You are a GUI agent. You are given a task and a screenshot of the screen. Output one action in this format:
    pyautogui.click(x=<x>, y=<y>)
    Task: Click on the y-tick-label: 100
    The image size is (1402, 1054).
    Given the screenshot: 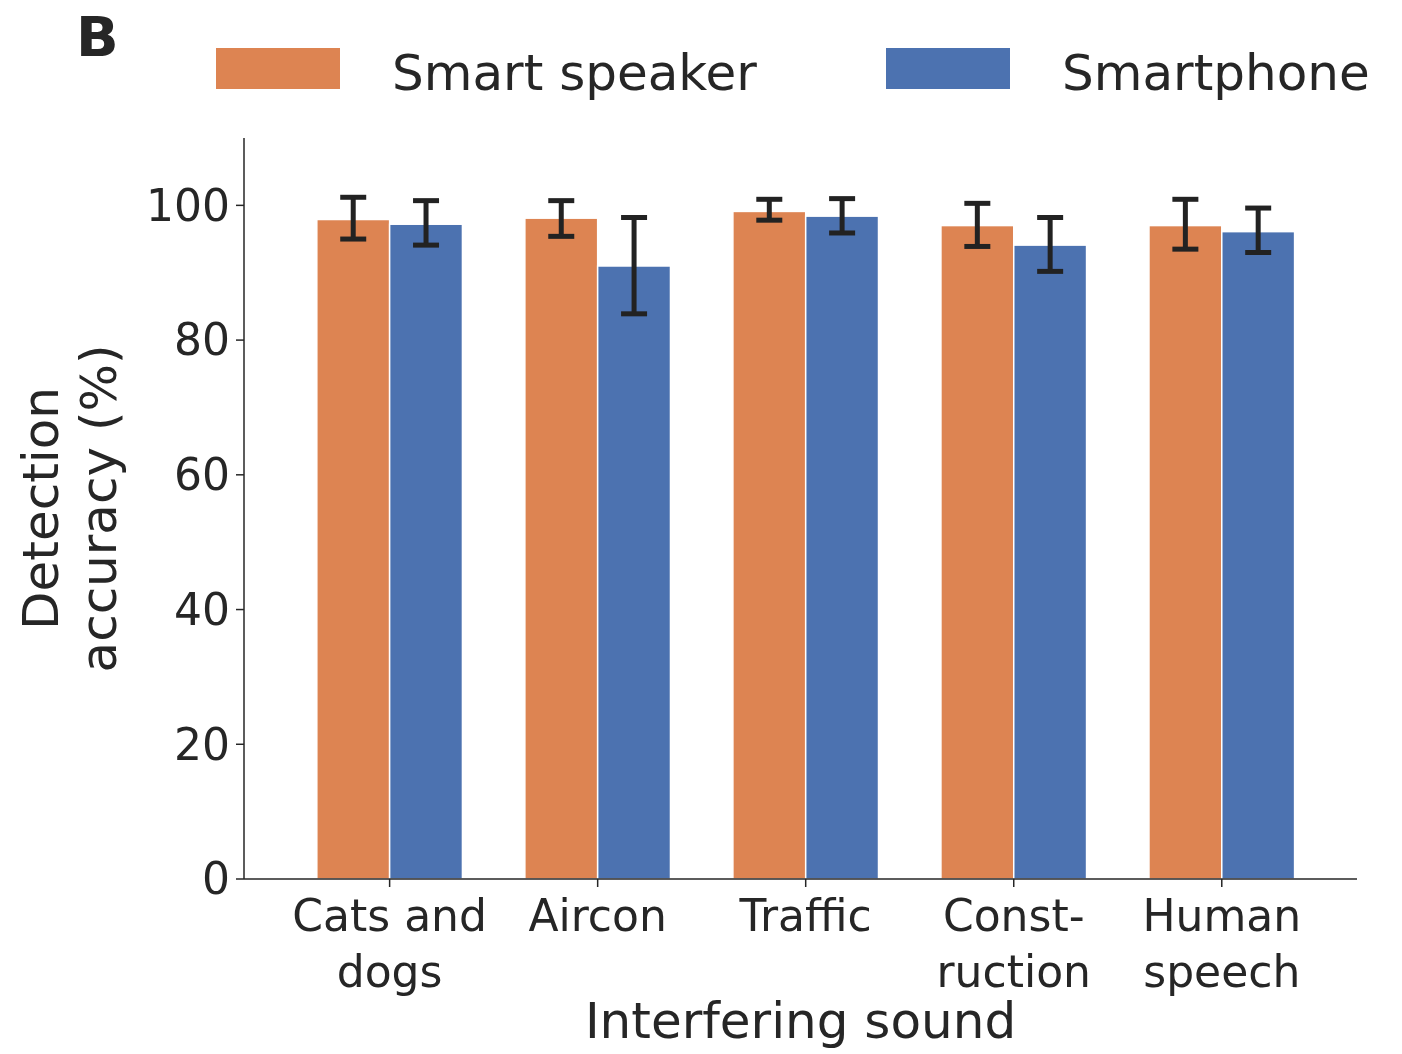 What is the action you would take?
    pyautogui.click(x=188, y=205)
    